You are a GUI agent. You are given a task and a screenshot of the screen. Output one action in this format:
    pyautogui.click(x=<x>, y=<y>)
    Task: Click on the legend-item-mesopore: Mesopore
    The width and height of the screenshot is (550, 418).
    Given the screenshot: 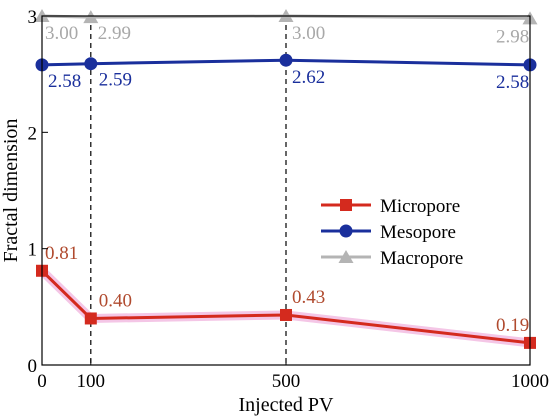 What is the action you would take?
    pyautogui.click(x=388, y=232)
    